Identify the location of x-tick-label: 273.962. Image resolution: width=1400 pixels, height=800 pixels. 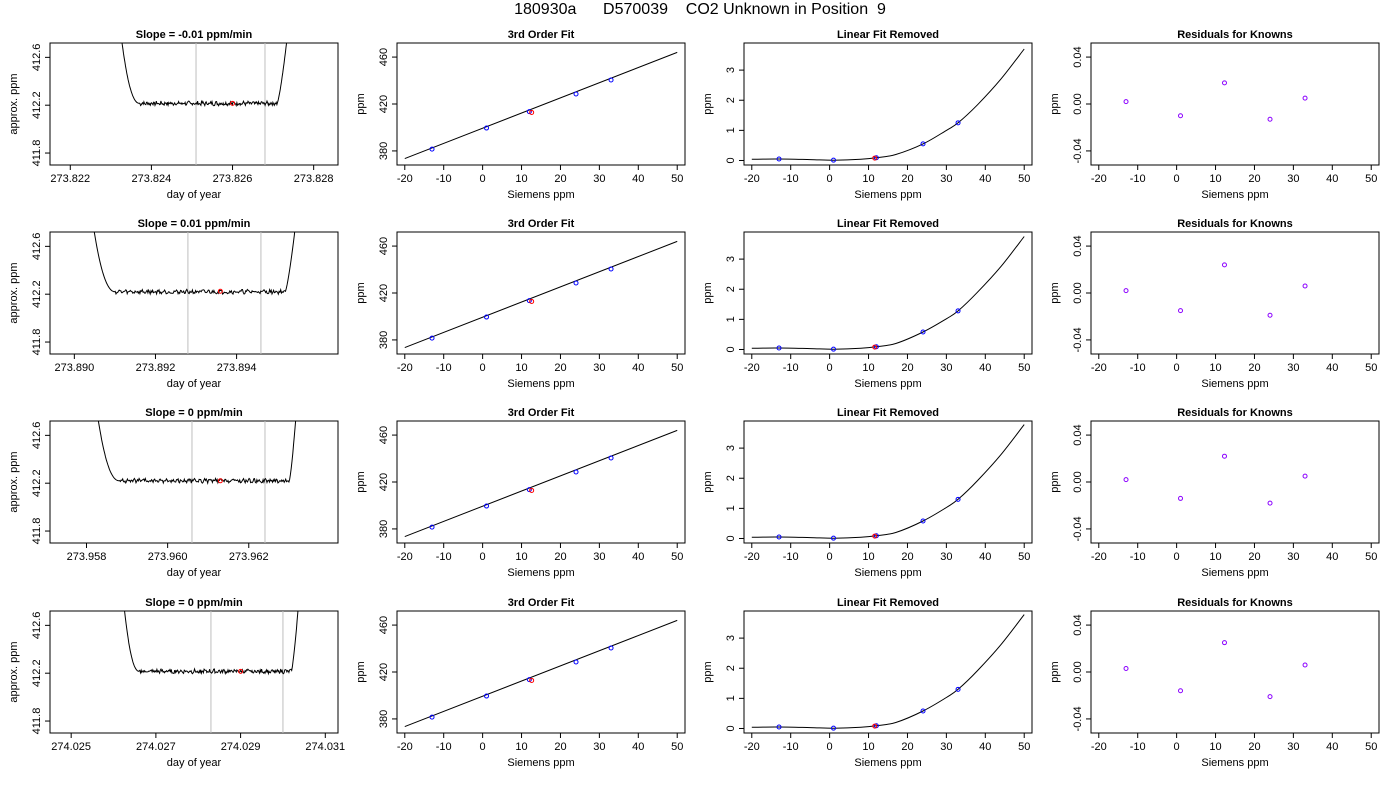
(249, 557).